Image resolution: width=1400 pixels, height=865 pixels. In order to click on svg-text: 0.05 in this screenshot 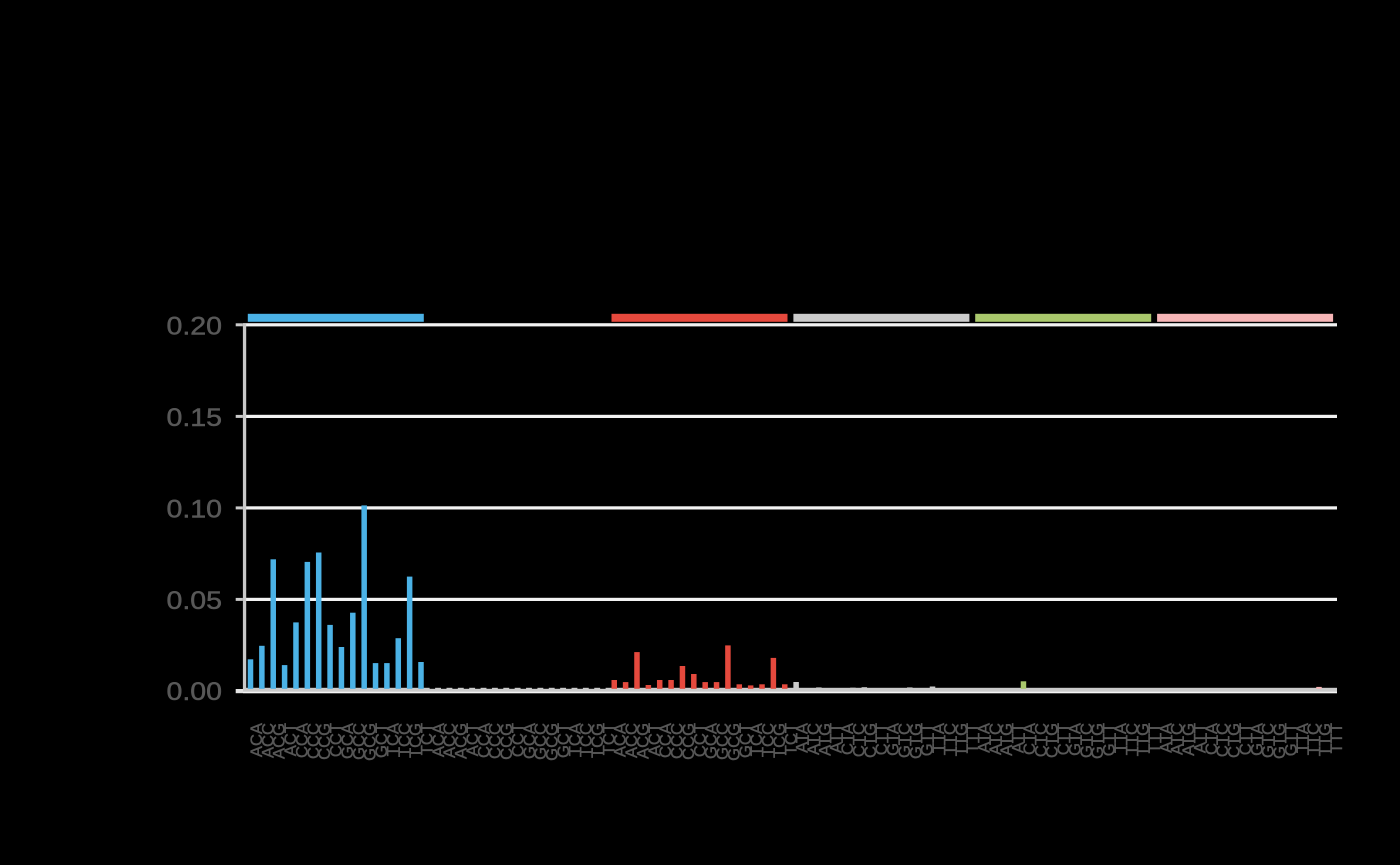, I will do `click(195, 601)`.